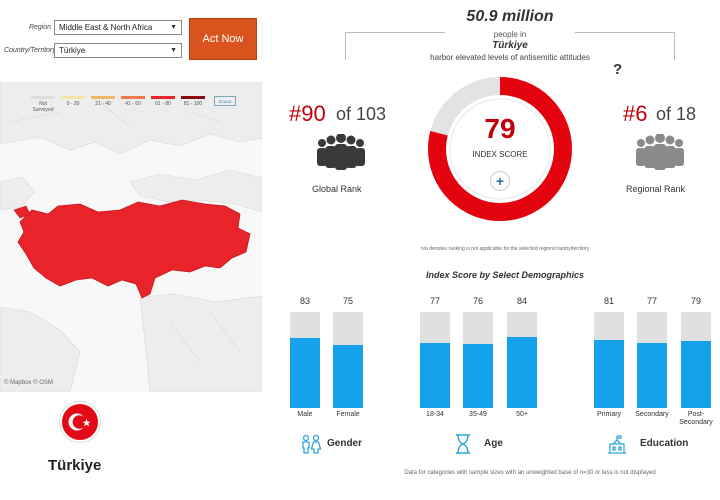 The image size is (720, 500). I want to click on index-score-ring, so click(500, 150).